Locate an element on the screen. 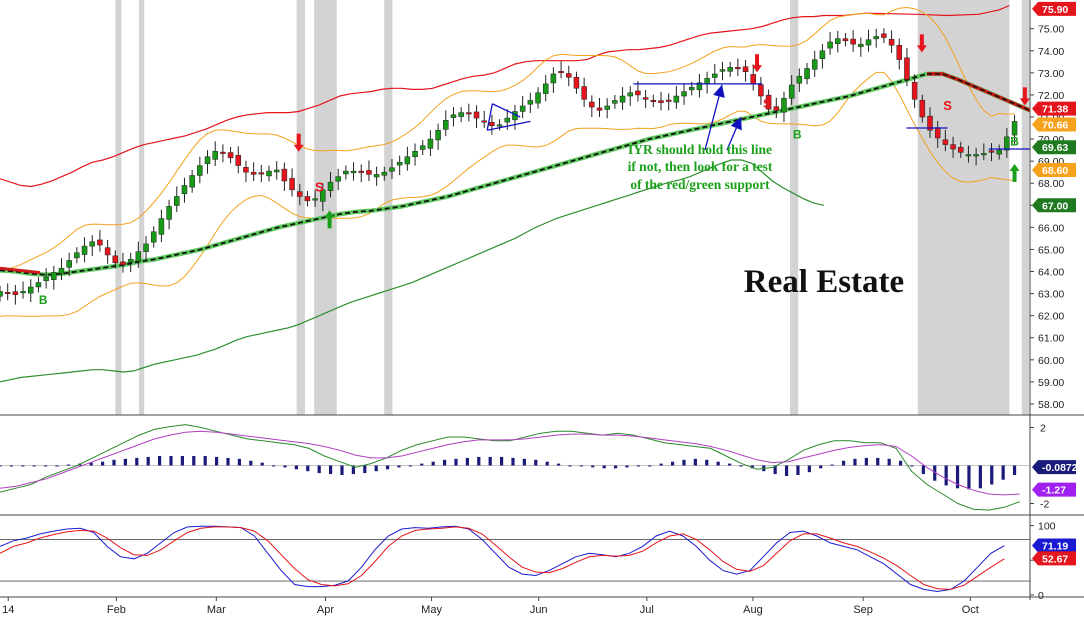 This screenshot has height=620, width=1084. macd-signal-line is located at coordinates (510, 463).